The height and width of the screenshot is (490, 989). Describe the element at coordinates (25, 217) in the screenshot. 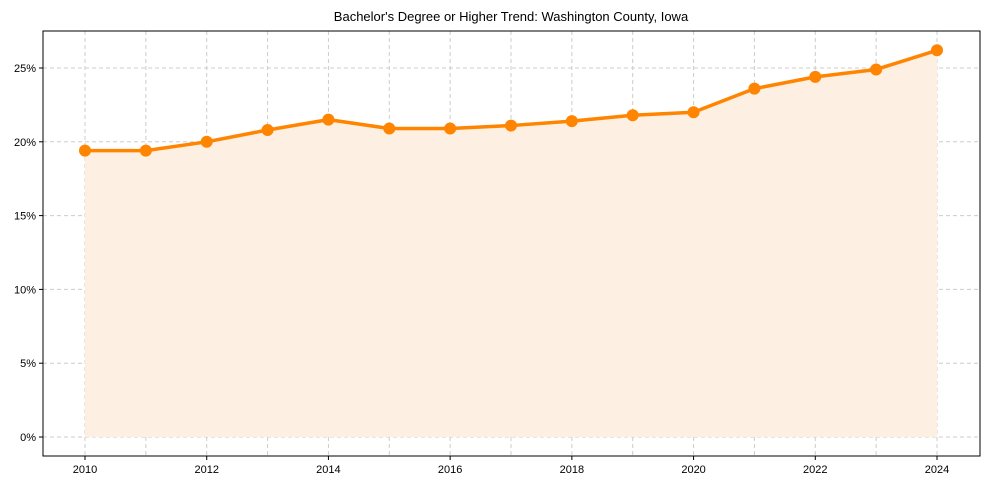

I see `y-tick-label: 15%` at that location.